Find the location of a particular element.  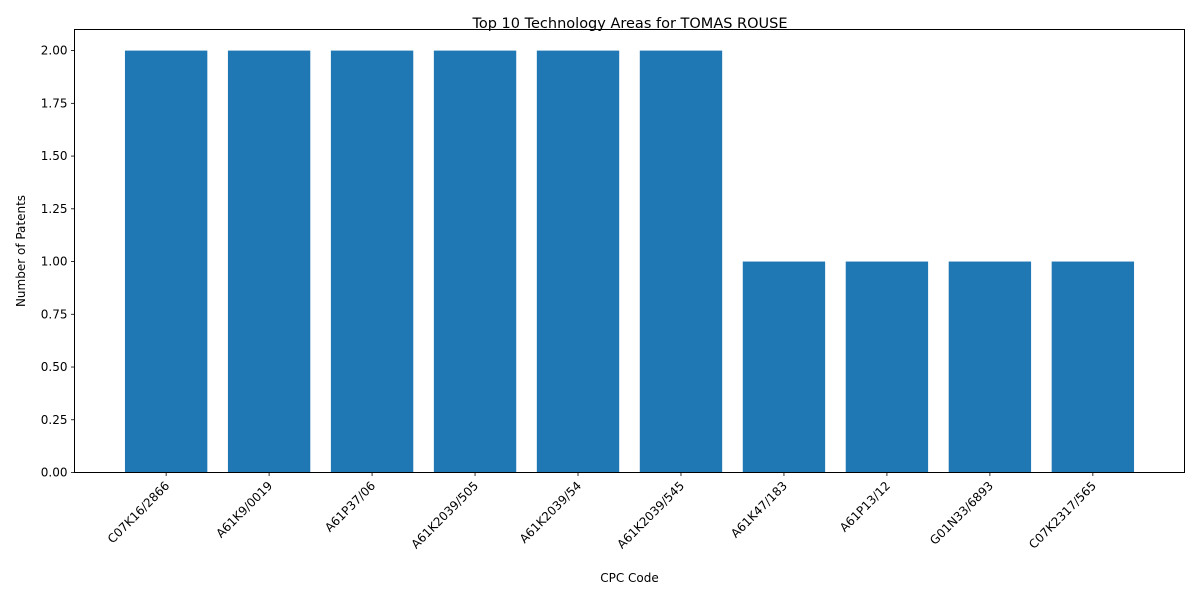

x-tick-label: A61K9/0019 is located at coordinates (244, 510).